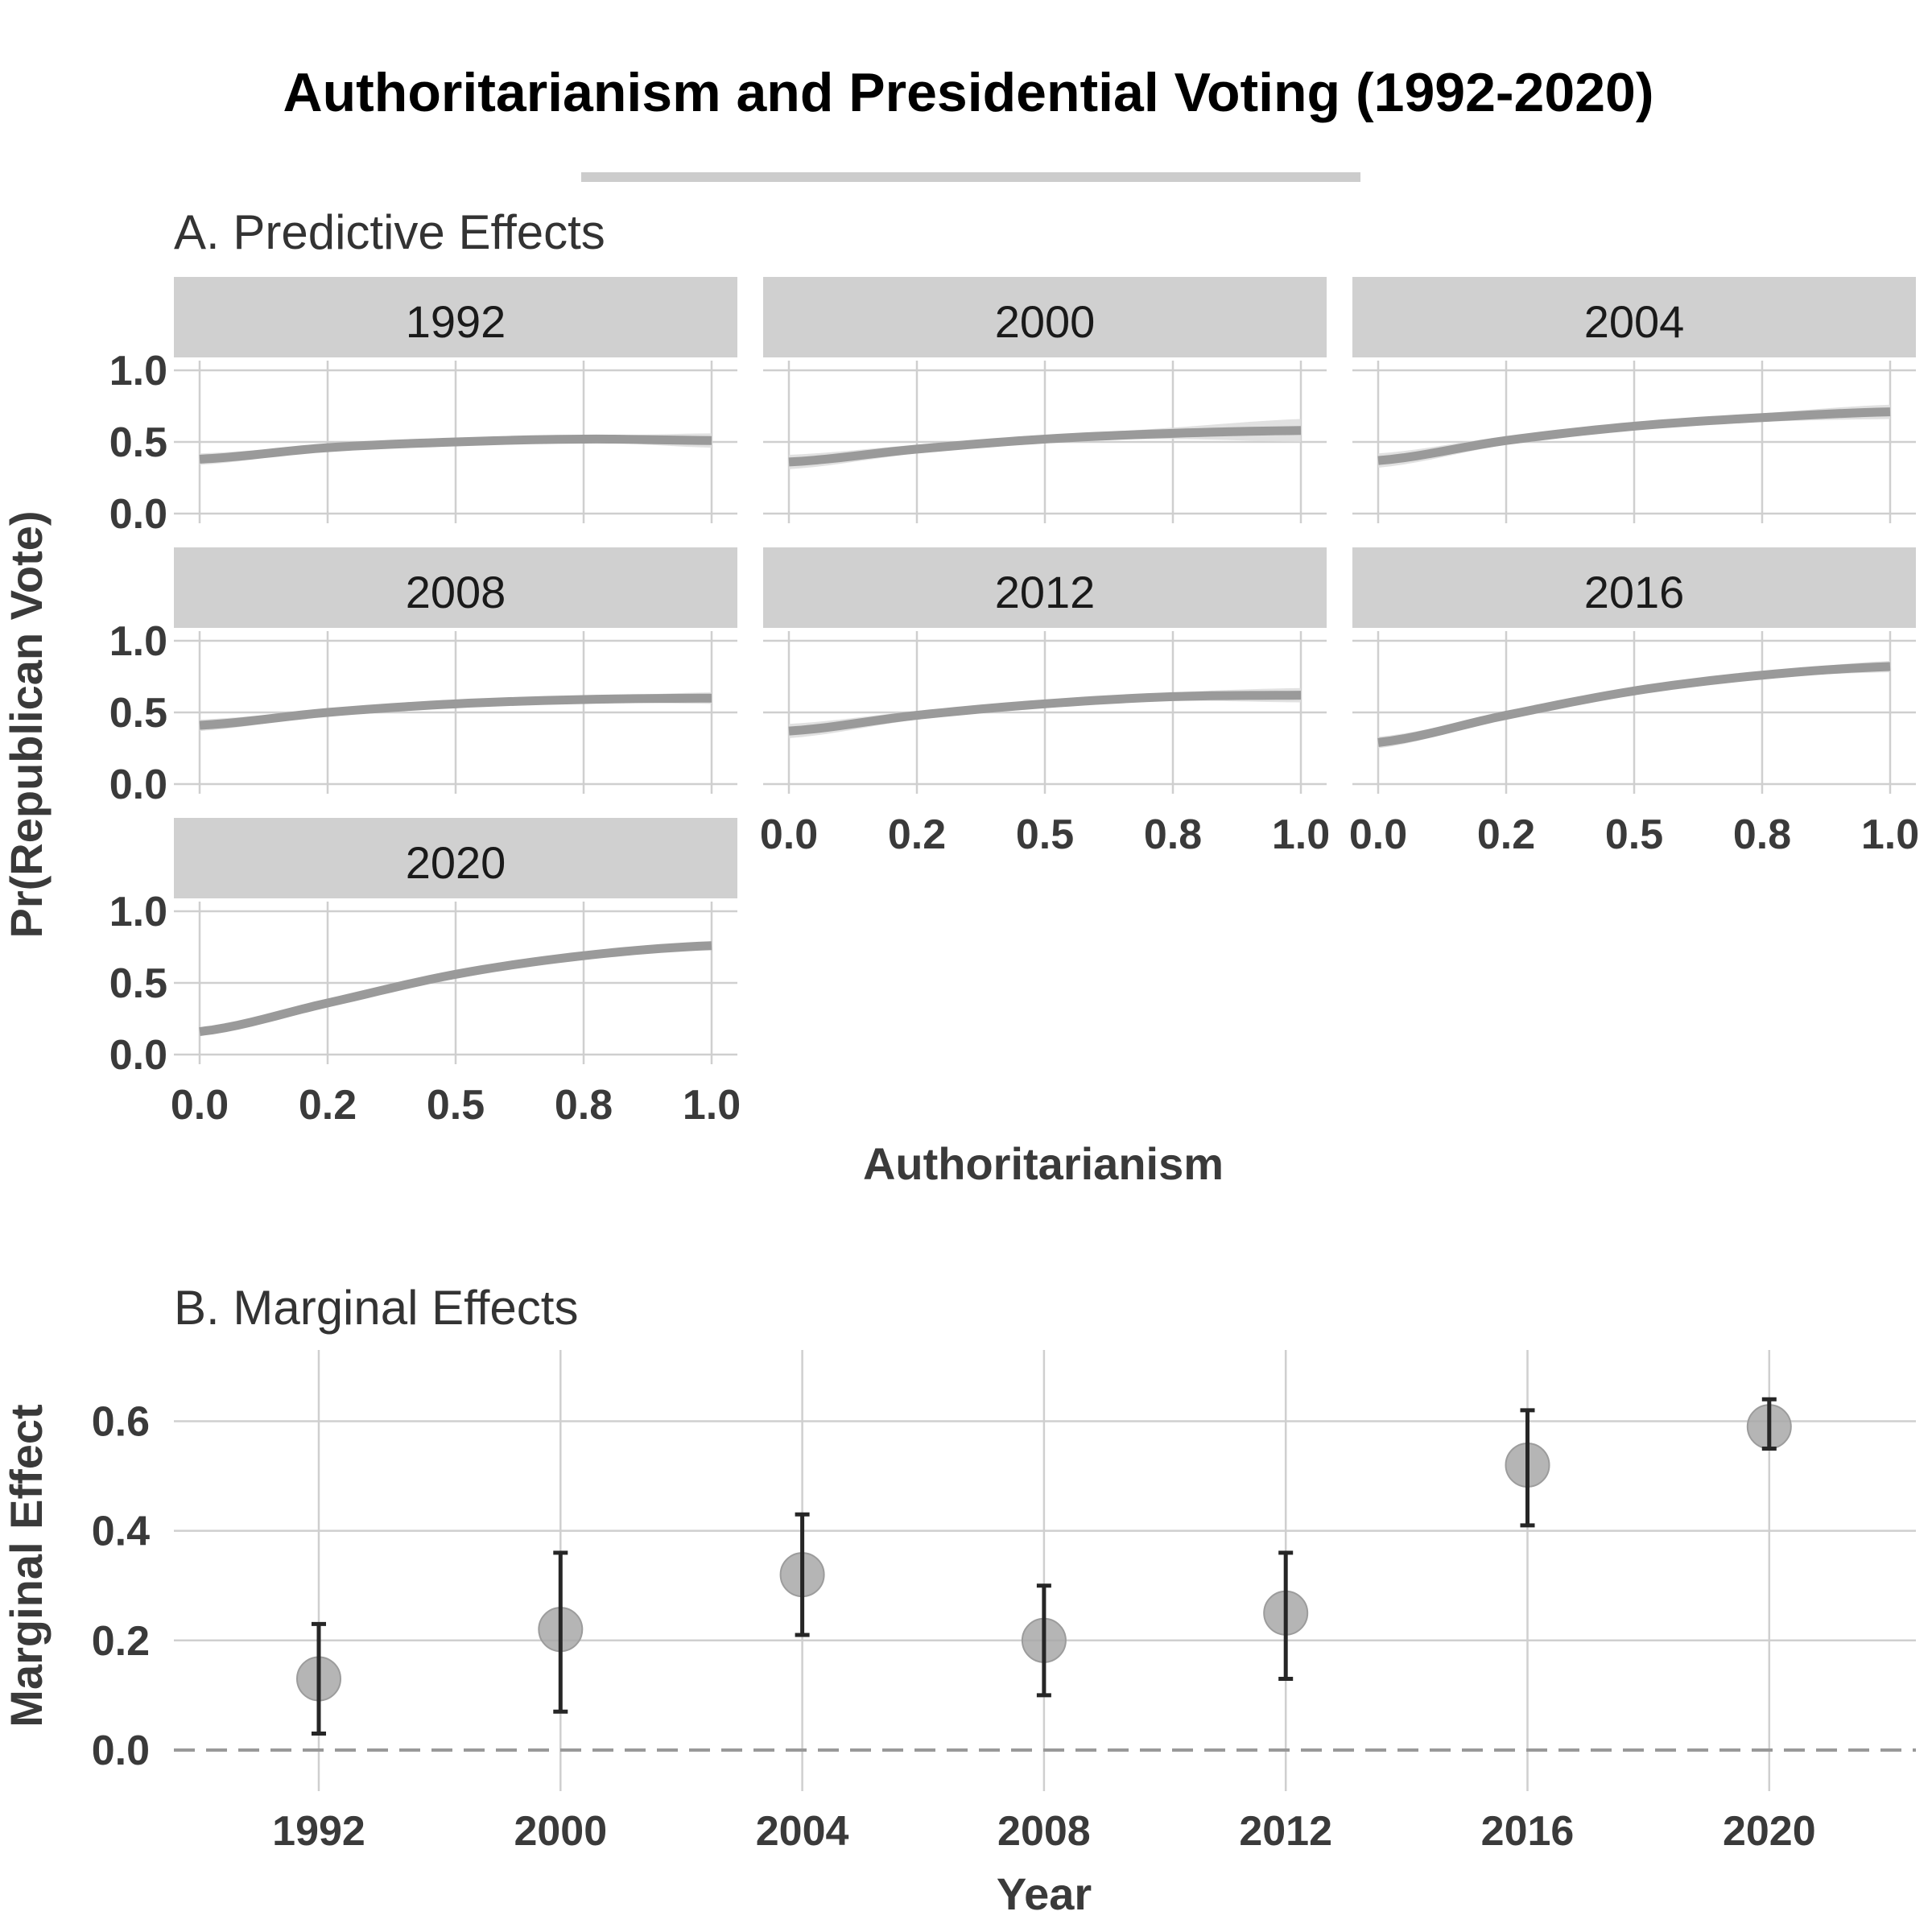 The width and height of the screenshot is (1932, 1932). I want to click on marginal-effects-panel-title: B. Marginal Effects, so click(376, 1308).